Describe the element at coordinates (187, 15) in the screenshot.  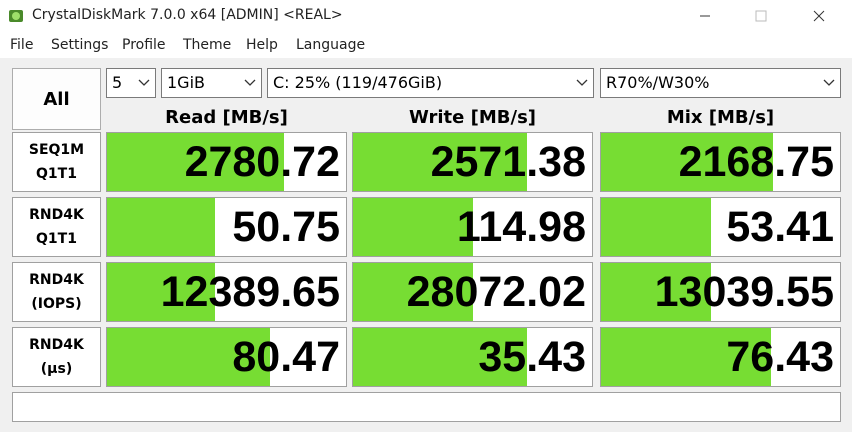
I see `window-title: CrystalDiskMark 7.0.0 x64 [ADMIN] <REAL>` at that location.